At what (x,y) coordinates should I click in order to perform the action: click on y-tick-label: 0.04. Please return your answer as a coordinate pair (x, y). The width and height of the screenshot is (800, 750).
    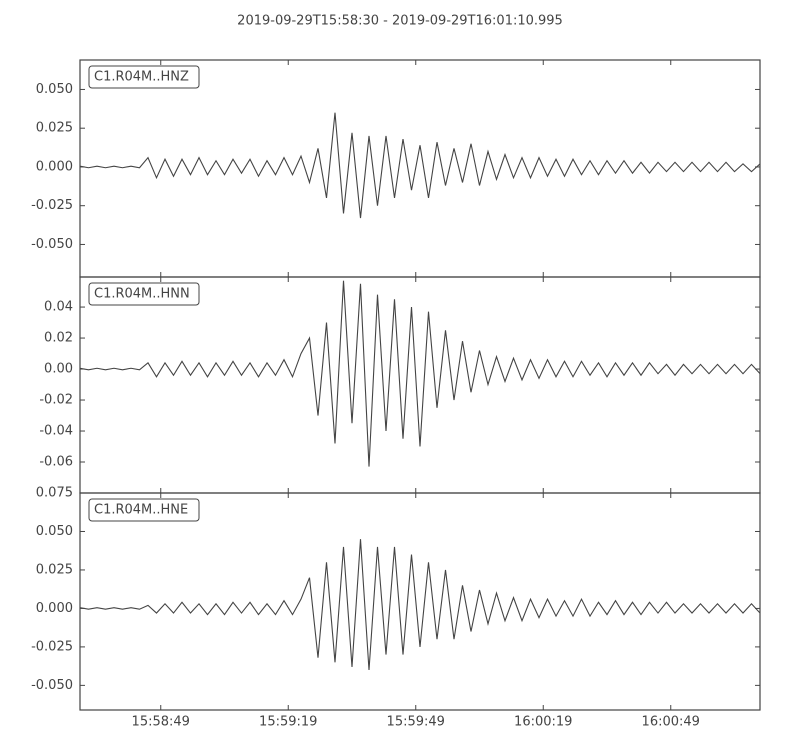
    Looking at the image, I should click on (58, 307).